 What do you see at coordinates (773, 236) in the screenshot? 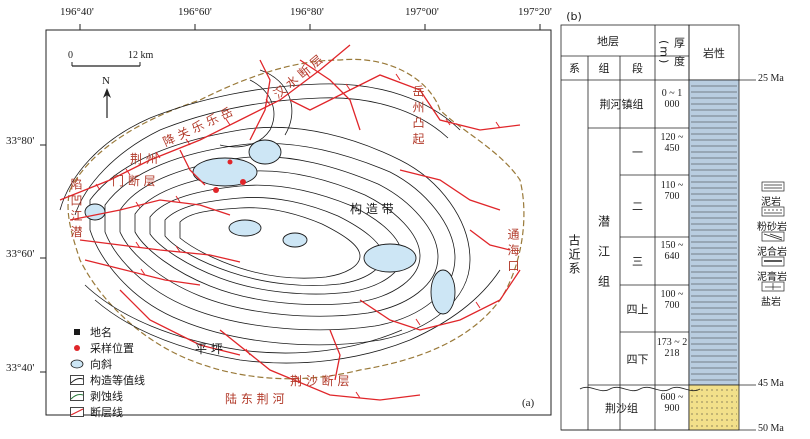
I see `lith-legend-swatches` at bounding box center [773, 236].